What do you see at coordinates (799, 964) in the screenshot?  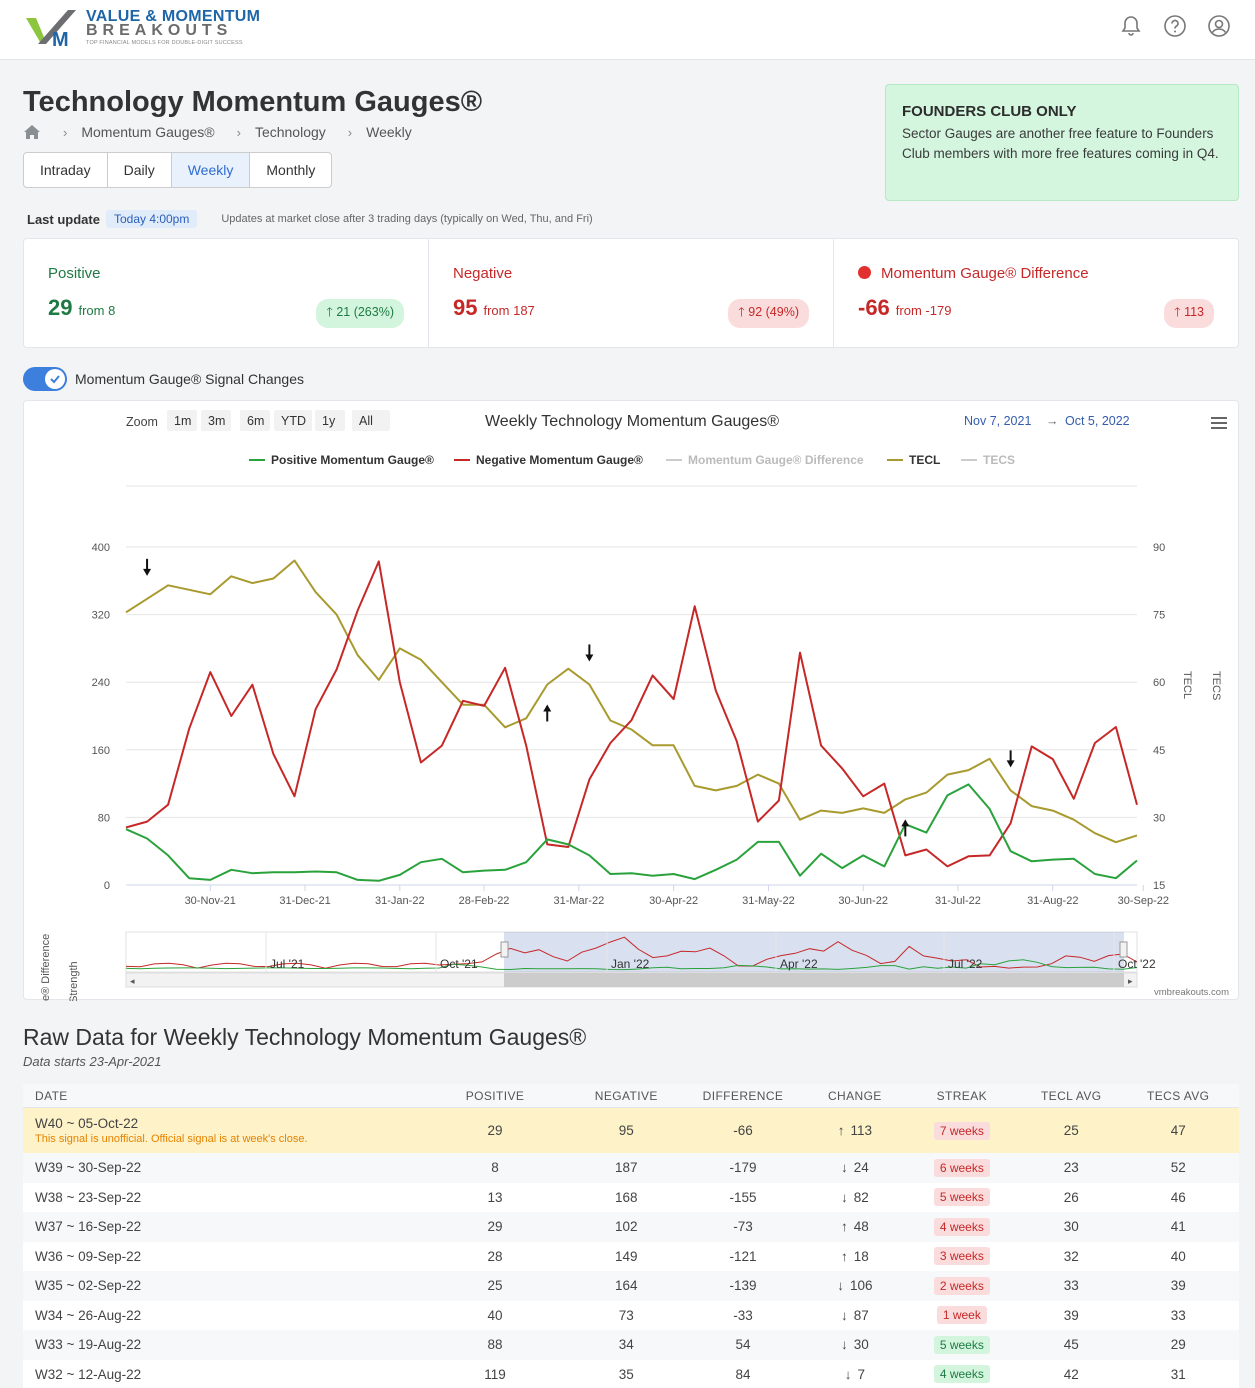 I see `navigator-label: Apr '22` at bounding box center [799, 964].